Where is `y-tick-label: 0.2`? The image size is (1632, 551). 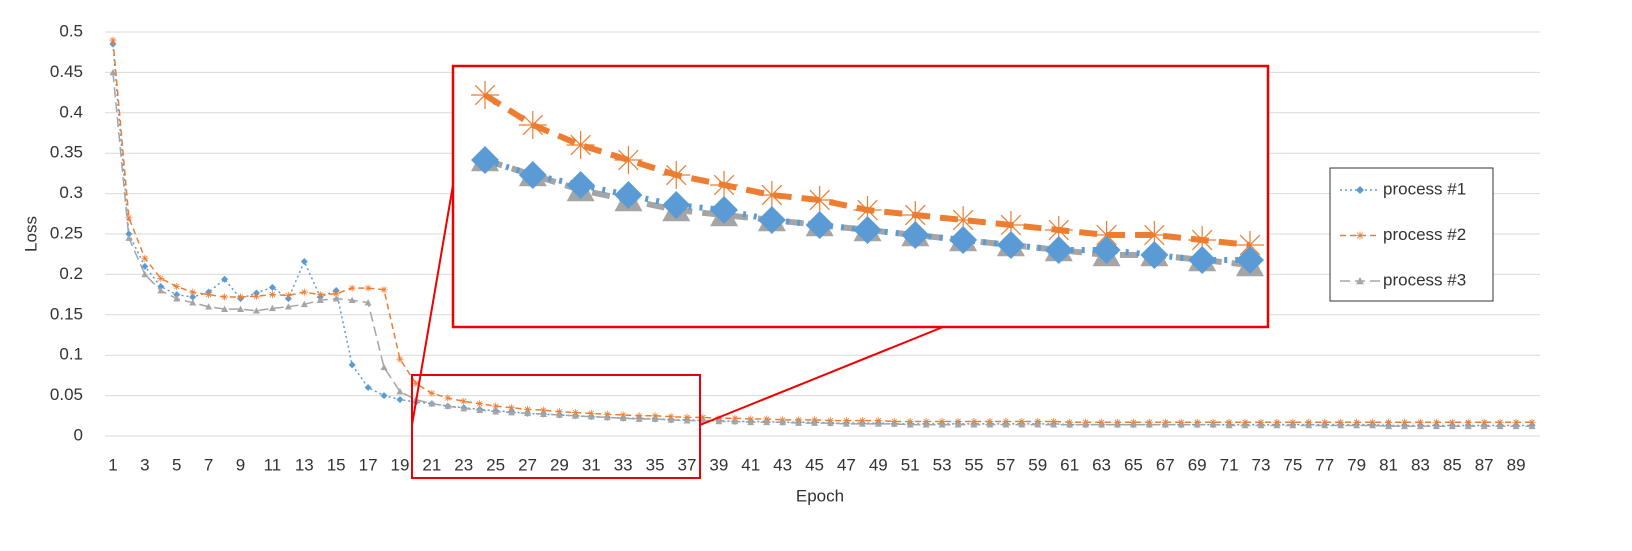
y-tick-label: 0.2 is located at coordinates (71, 273).